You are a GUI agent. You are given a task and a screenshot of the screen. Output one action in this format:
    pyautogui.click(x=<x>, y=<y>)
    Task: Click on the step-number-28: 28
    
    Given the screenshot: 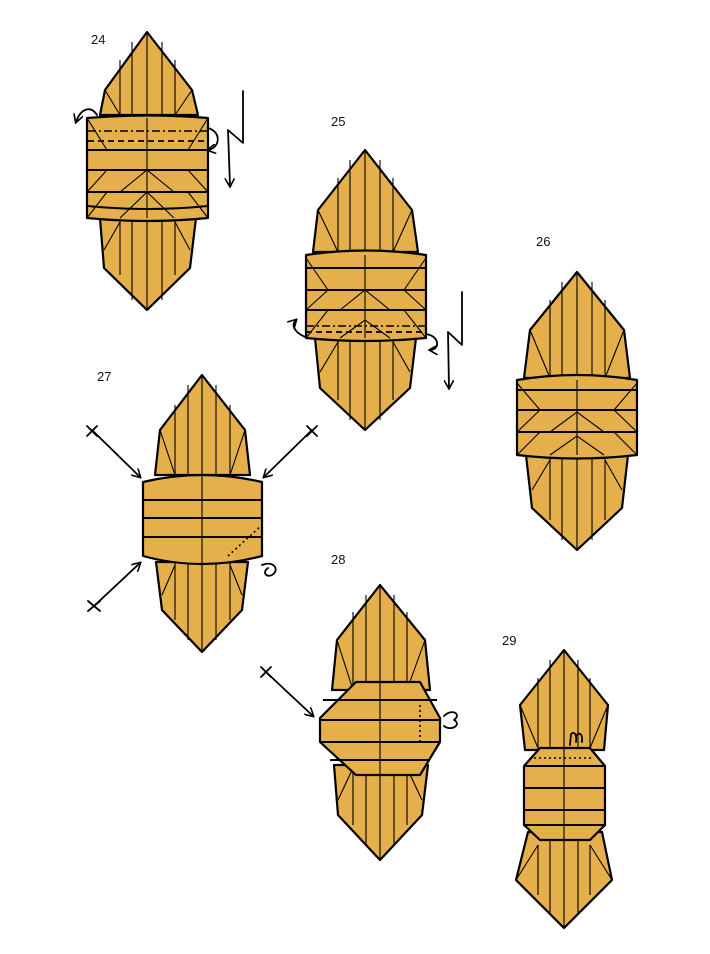 What is the action you would take?
    pyautogui.click(x=338, y=559)
    